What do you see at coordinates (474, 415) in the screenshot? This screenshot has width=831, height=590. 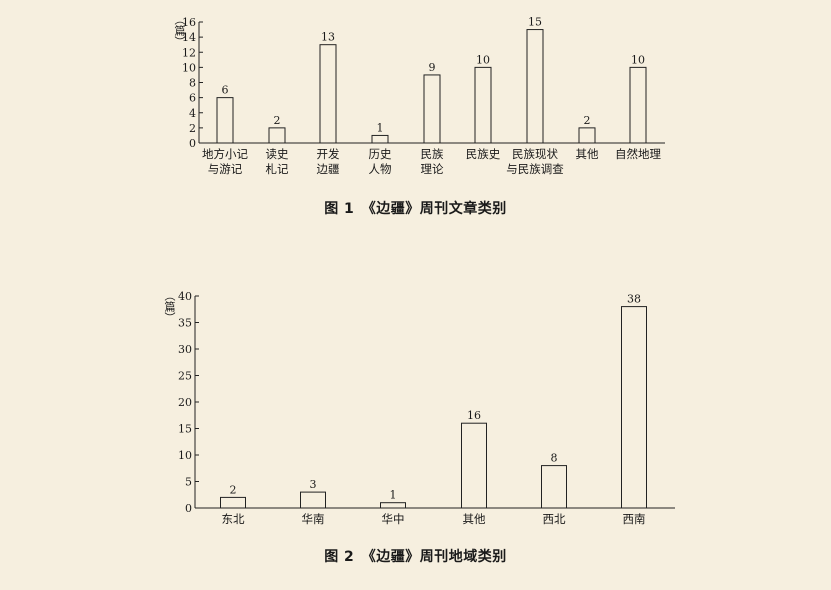 I see `chart2-bar-value-label: 16` at bounding box center [474, 415].